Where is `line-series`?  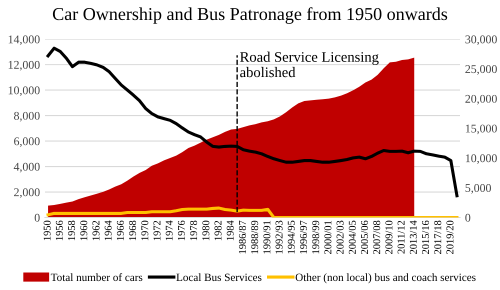
line-series is located at coordinates (252, 212).